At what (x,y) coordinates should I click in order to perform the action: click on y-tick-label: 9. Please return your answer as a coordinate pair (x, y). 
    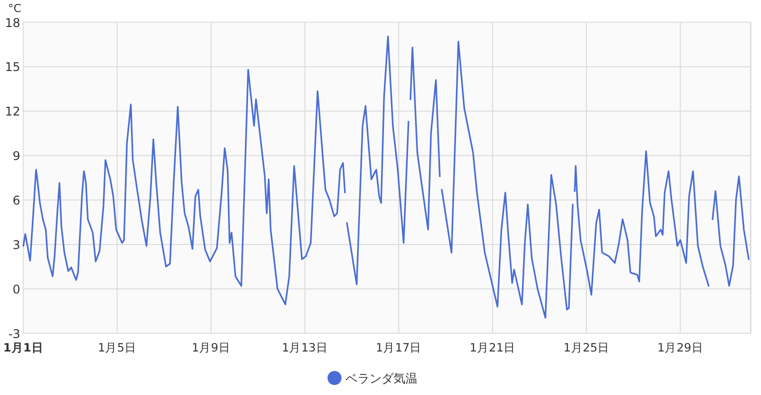
    Looking at the image, I should click on (16, 156).